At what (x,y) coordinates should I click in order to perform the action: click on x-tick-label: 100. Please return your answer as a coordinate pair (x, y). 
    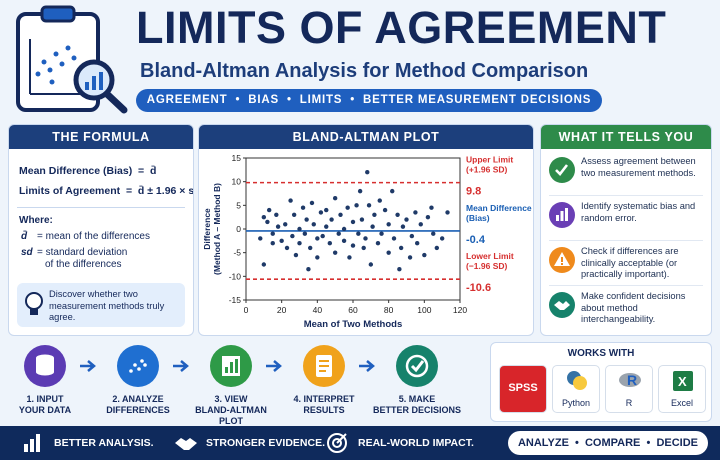
    Looking at the image, I should click on (424, 310).